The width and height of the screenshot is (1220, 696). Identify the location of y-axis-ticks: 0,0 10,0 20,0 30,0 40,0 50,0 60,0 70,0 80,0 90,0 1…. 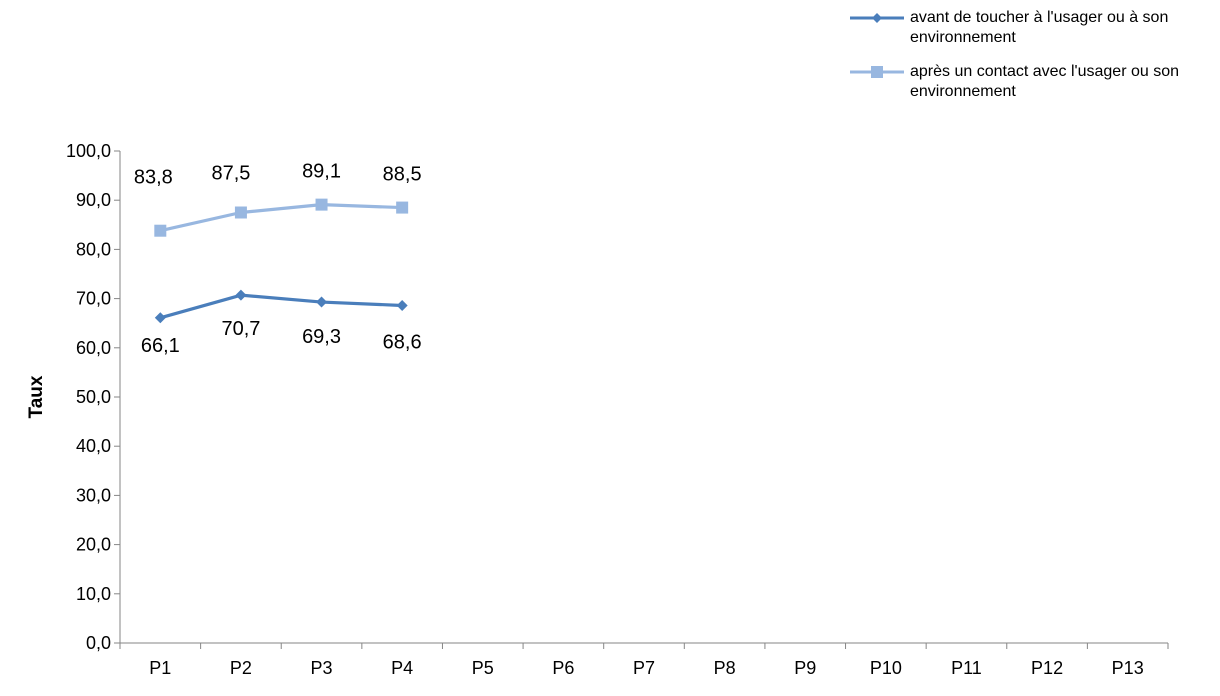
(93, 397).